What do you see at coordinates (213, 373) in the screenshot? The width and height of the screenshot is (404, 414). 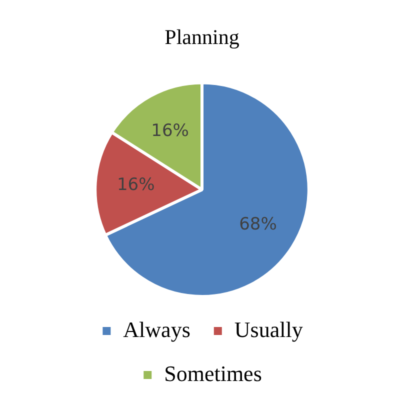 I see `legend-label: Sometimes` at bounding box center [213, 373].